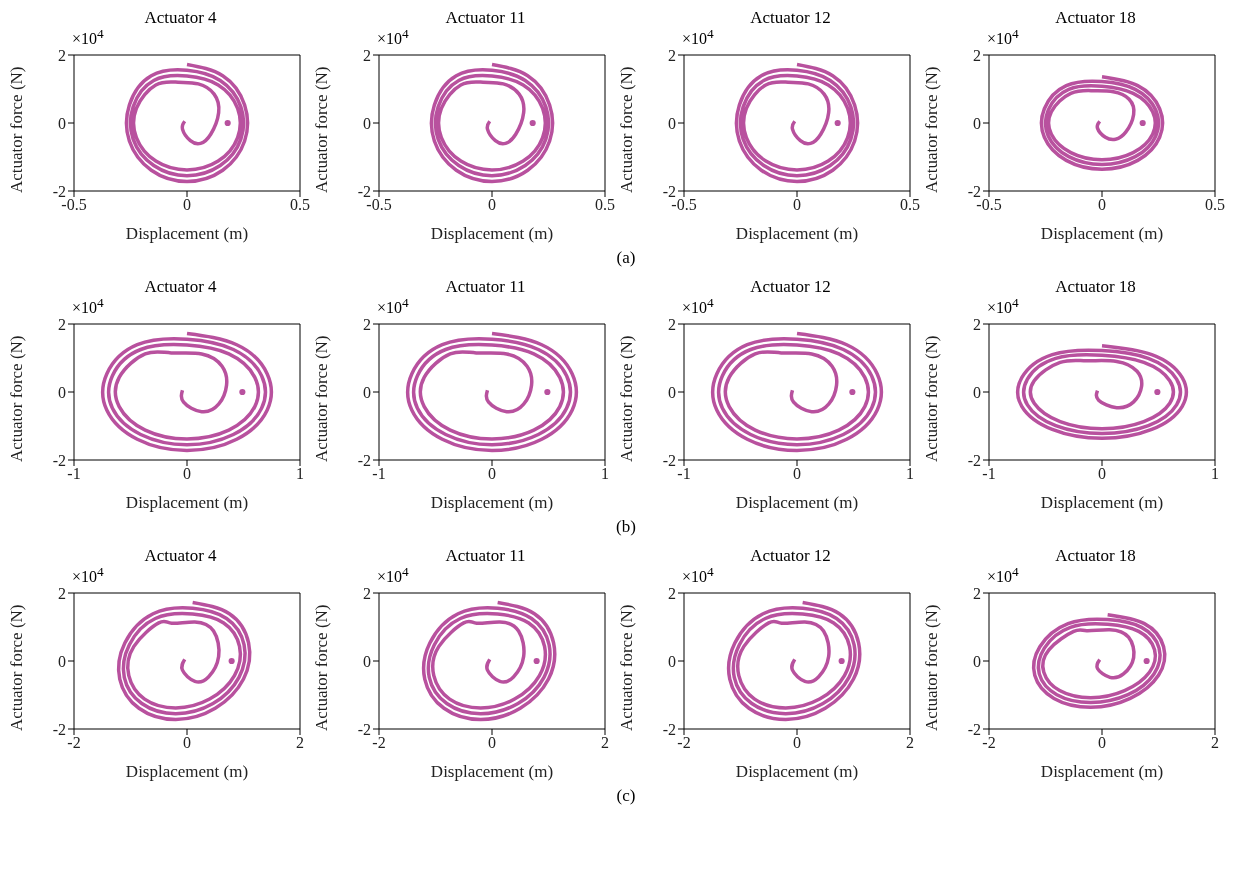 The image size is (1252, 894). What do you see at coordinates (626, 527) in the screenshot?
I see `text: (b)` at bounding box center [626, 527].